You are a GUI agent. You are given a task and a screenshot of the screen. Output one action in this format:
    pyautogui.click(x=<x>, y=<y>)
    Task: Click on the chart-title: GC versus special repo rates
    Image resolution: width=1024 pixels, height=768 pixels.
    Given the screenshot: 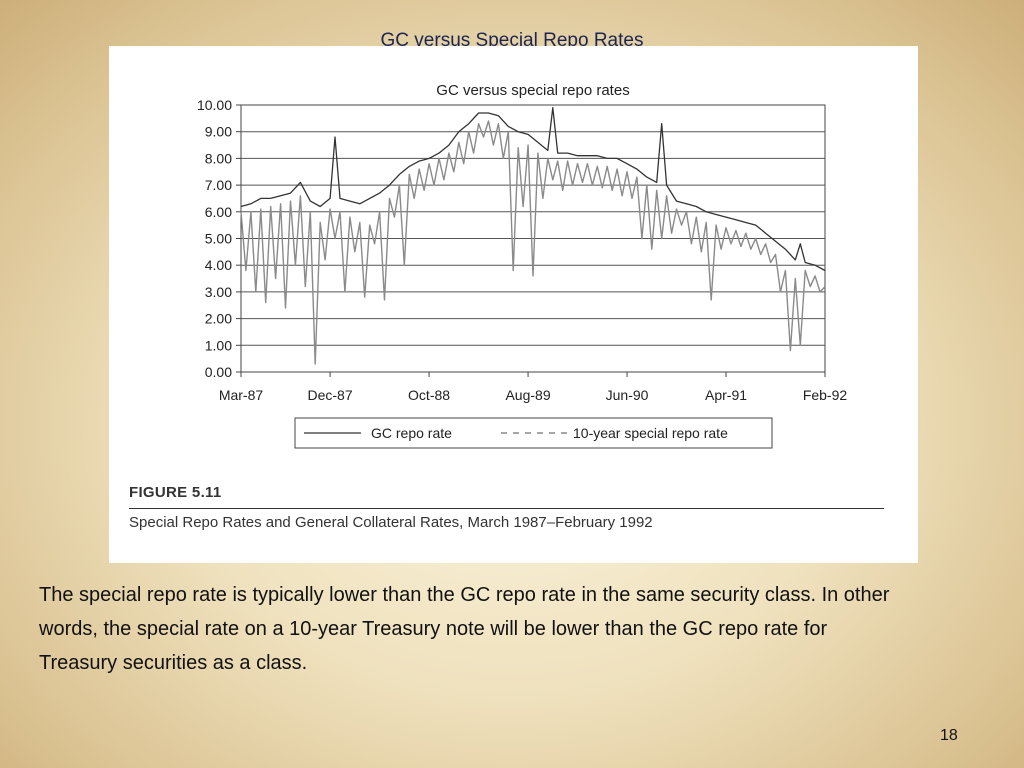 What is the action you would take?
    pyautogui.click(x=532, y=90)
    